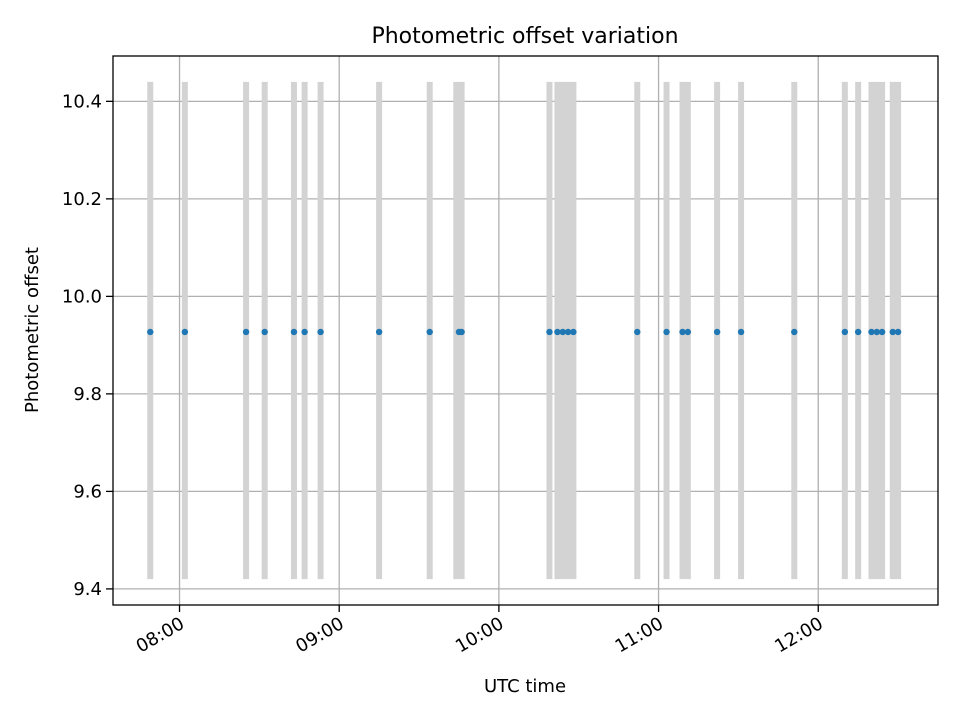  I want to click on data-points, so click(524, 332).